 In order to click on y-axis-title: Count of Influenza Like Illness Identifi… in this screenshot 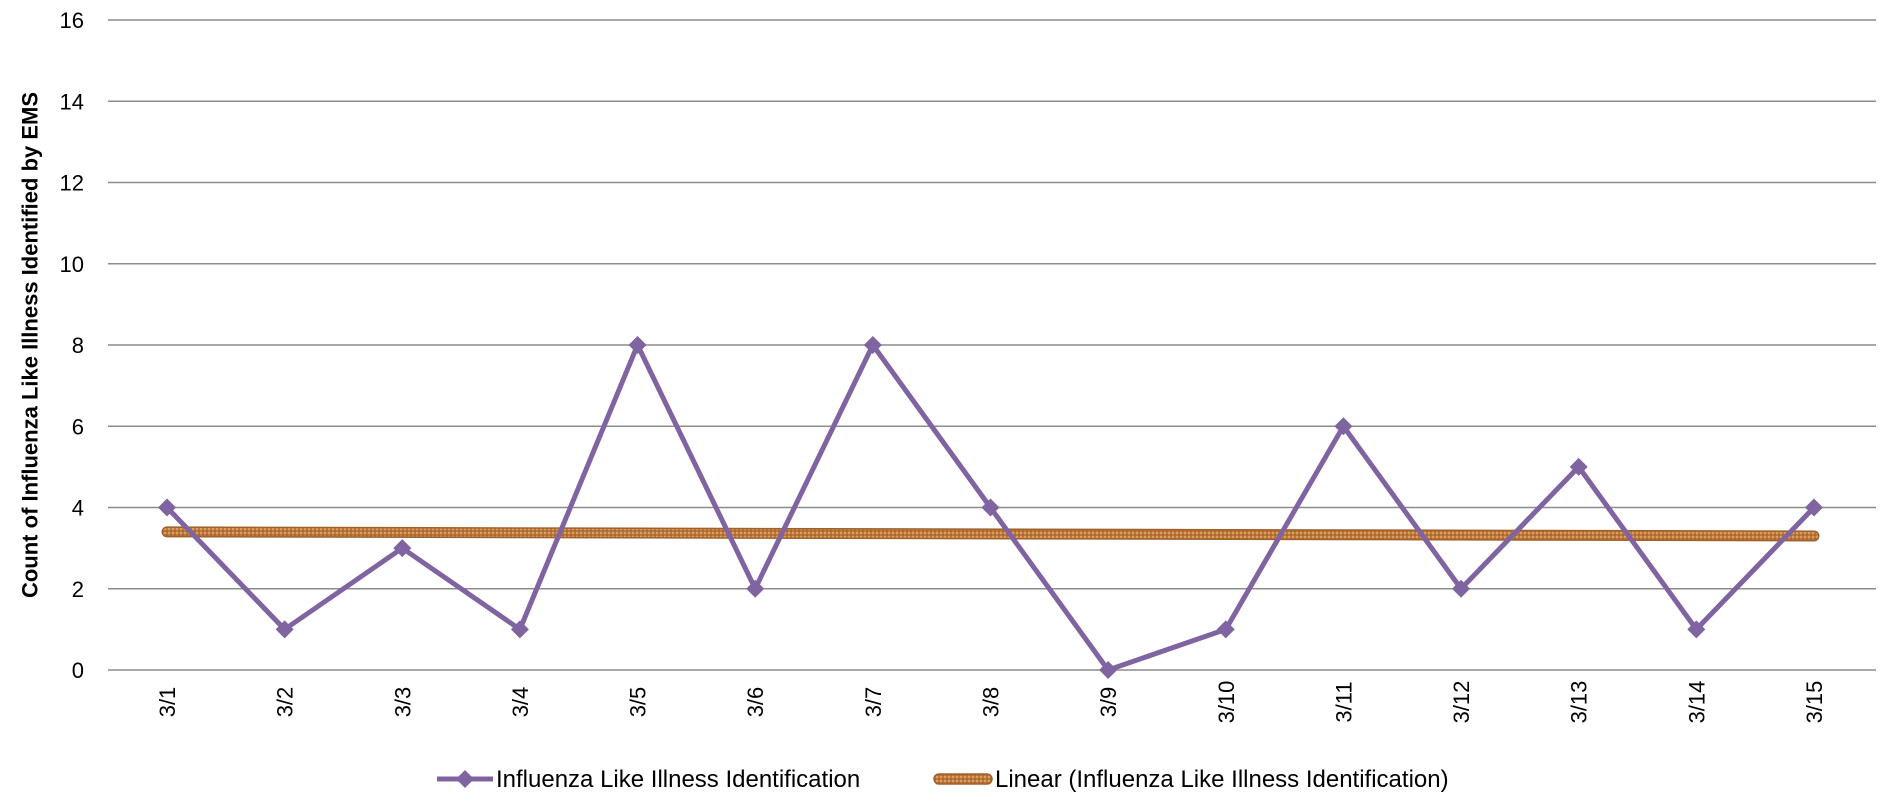, I will do `click(30, 345)`.